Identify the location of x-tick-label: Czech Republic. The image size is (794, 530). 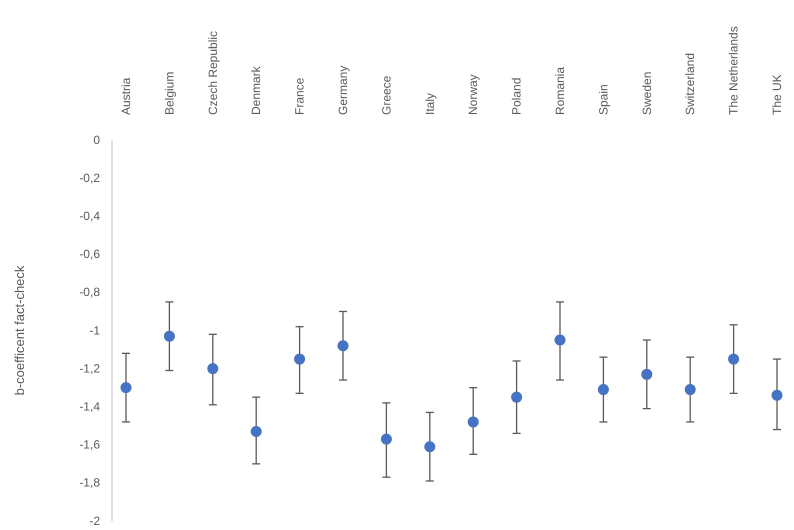
(213, 72).